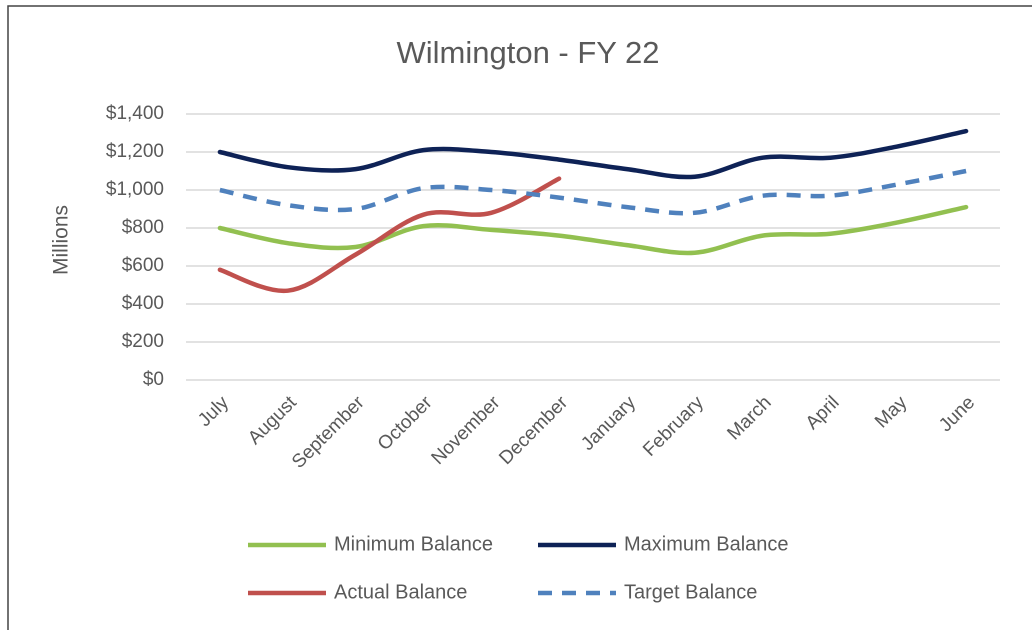  Describe the element at coordinates (690, 592) in the screenshot. I see `legend-label: Target Balance` at that location.